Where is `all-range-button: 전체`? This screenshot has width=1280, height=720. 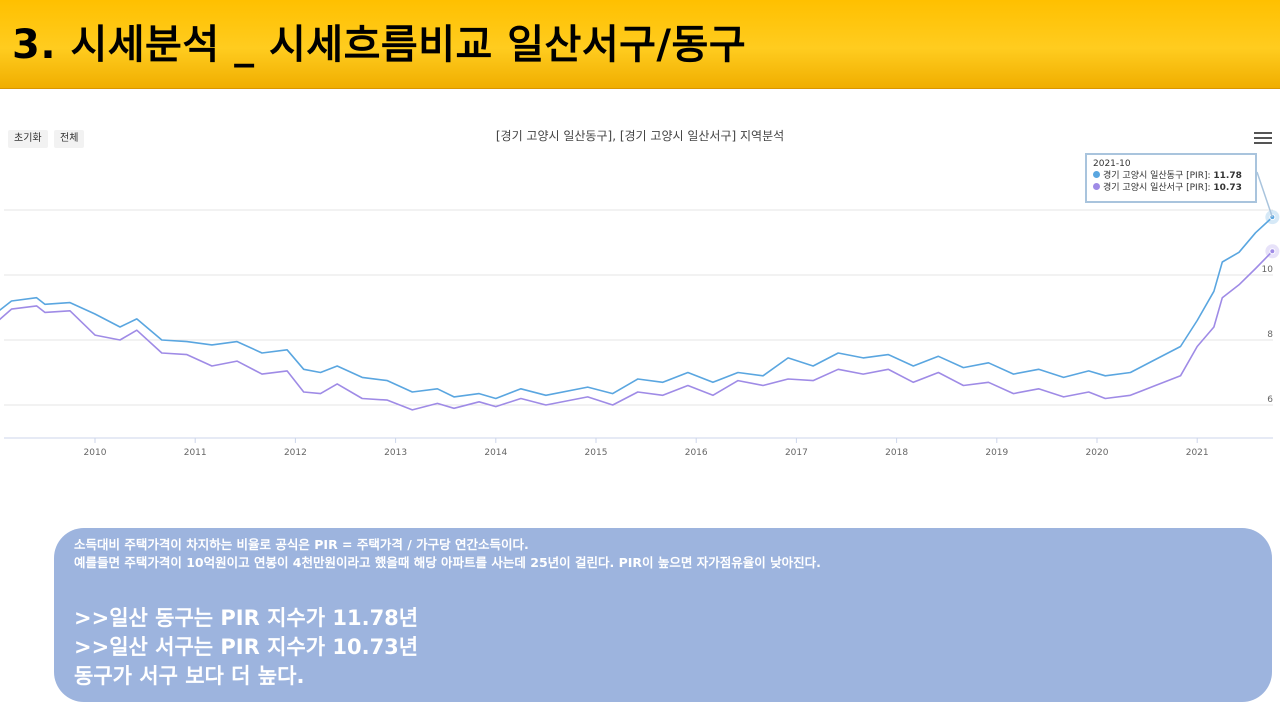 all-range-button: 전체 is located at coordinates (69, 139).